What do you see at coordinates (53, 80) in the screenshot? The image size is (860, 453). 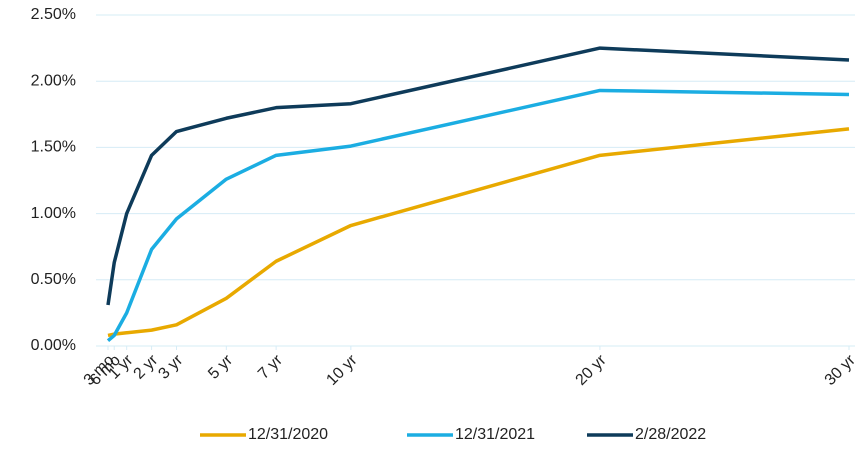 I see `y-tick-label: 2.00%` at bounding box center [53, 80].